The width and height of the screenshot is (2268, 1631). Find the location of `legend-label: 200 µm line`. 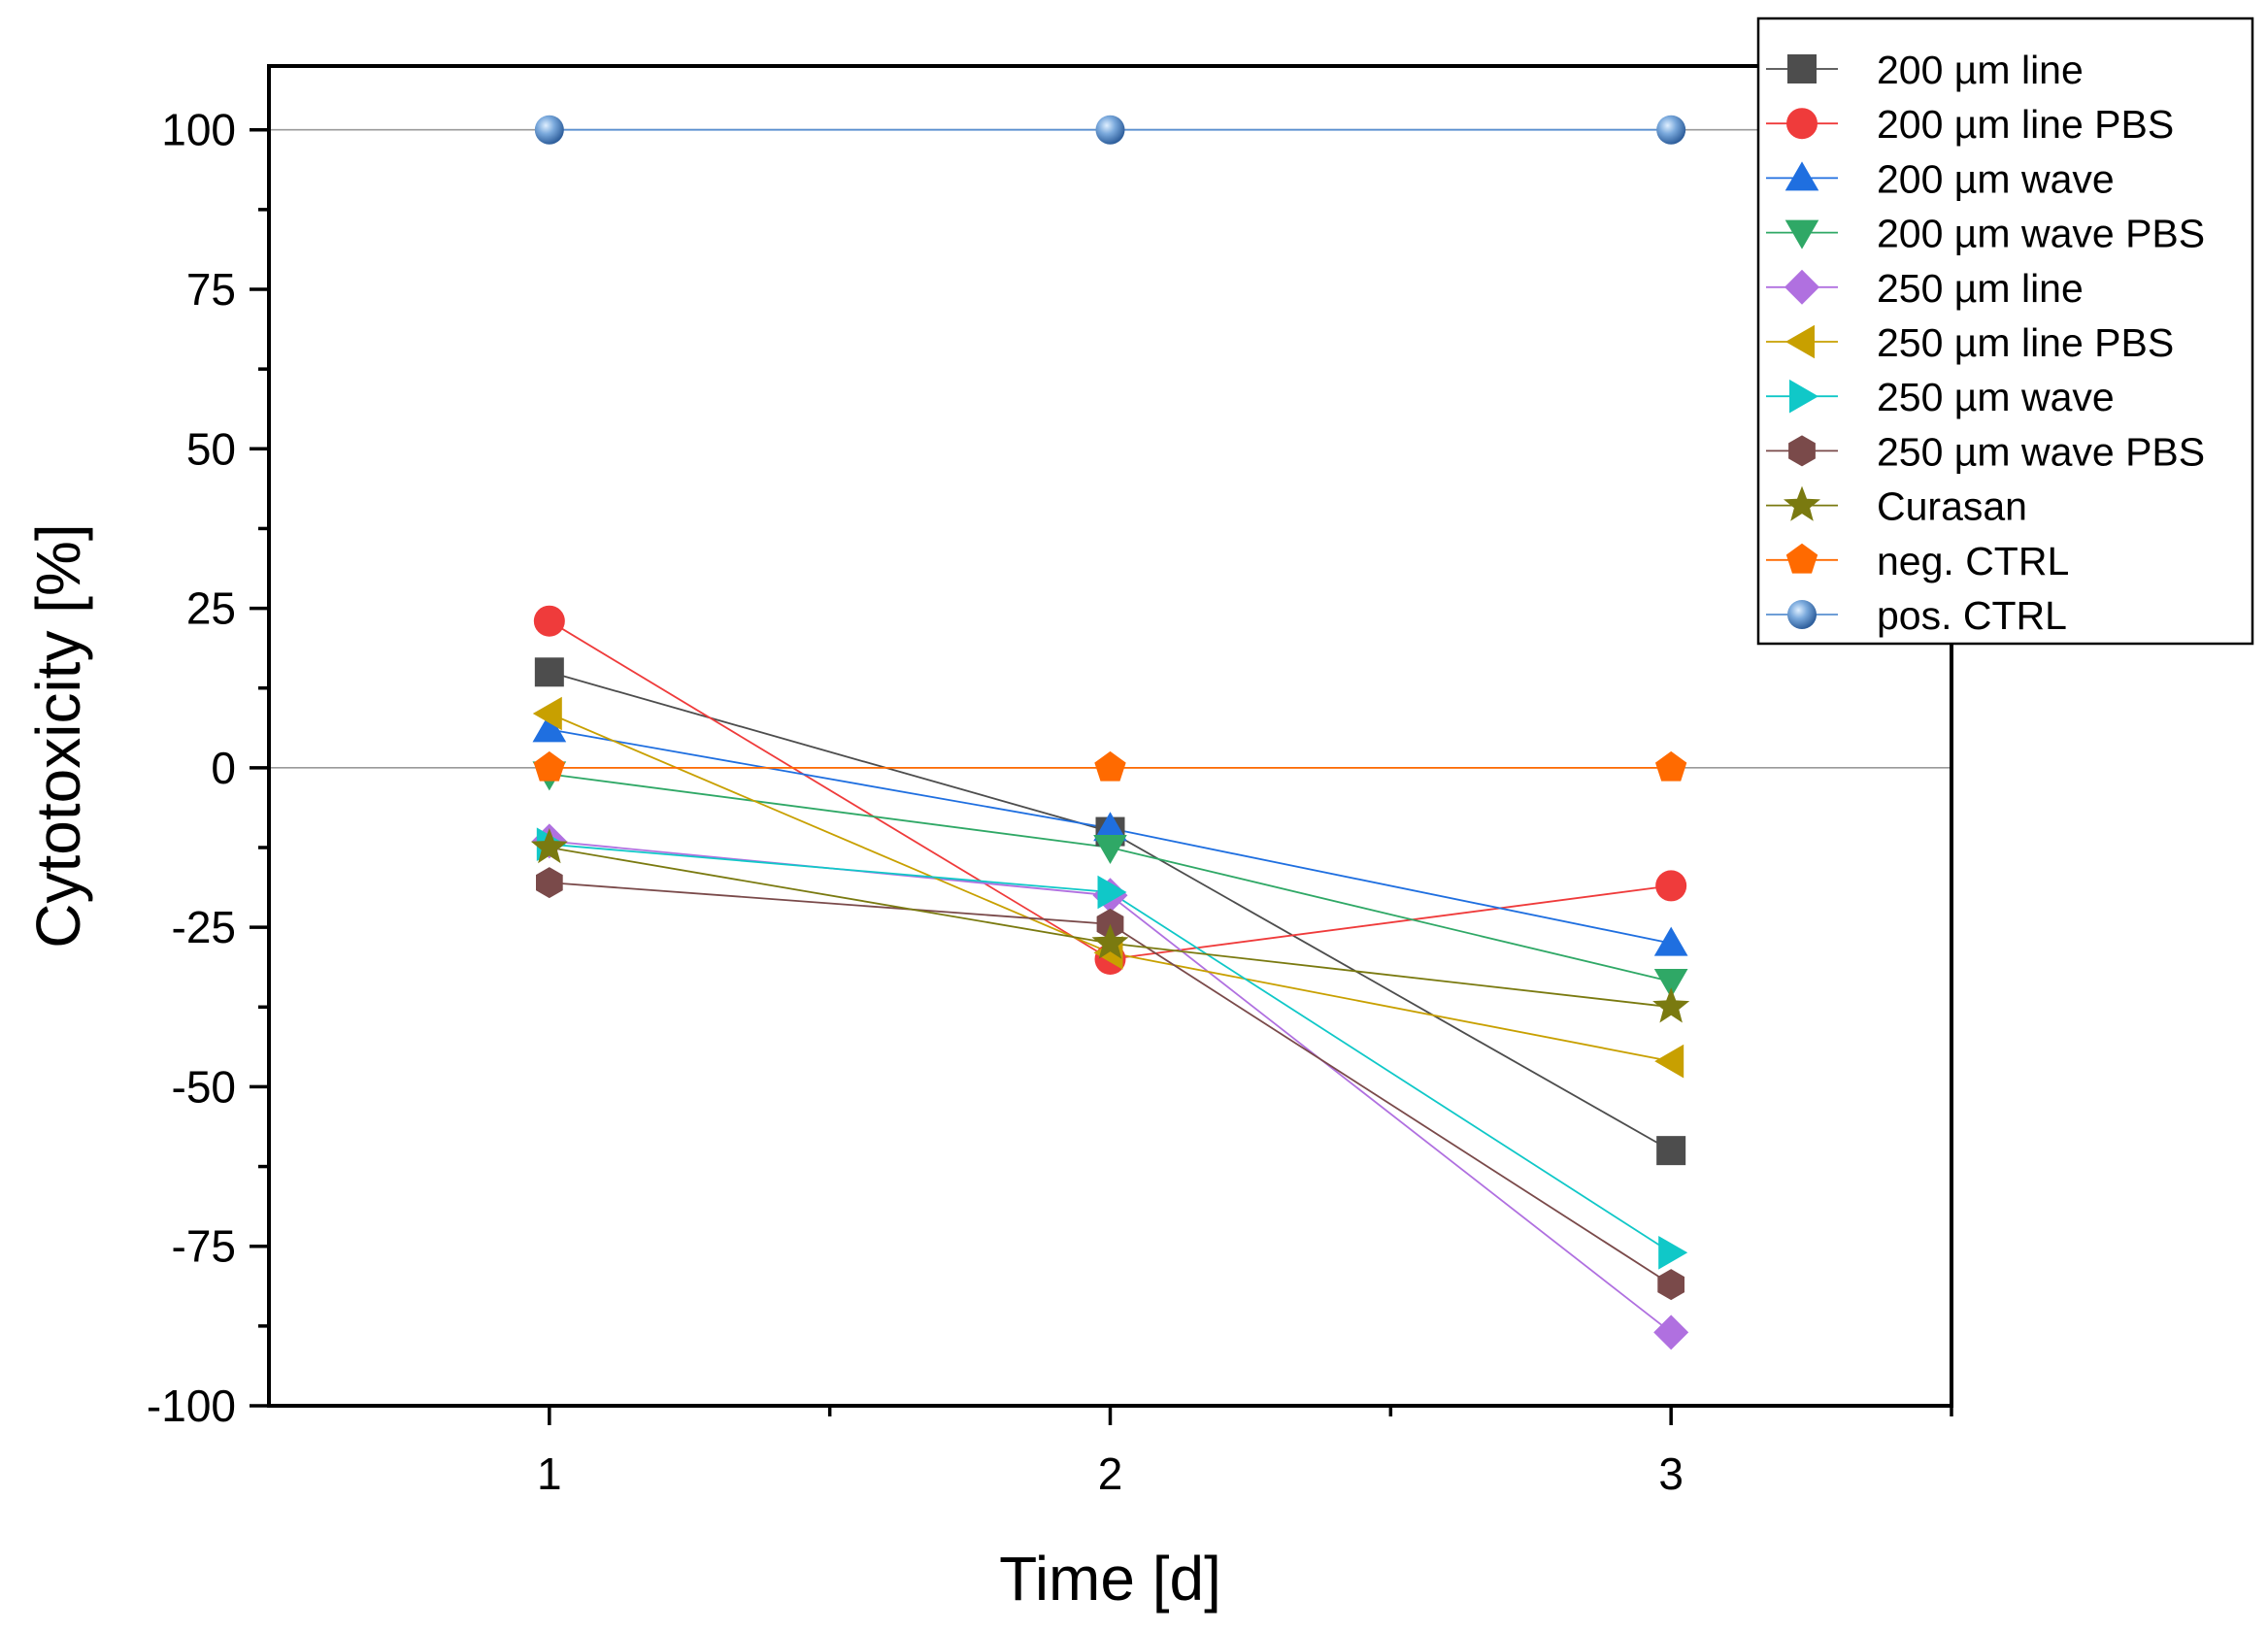

legend-label: 200 µm line is located at coordinates (1980, 70).